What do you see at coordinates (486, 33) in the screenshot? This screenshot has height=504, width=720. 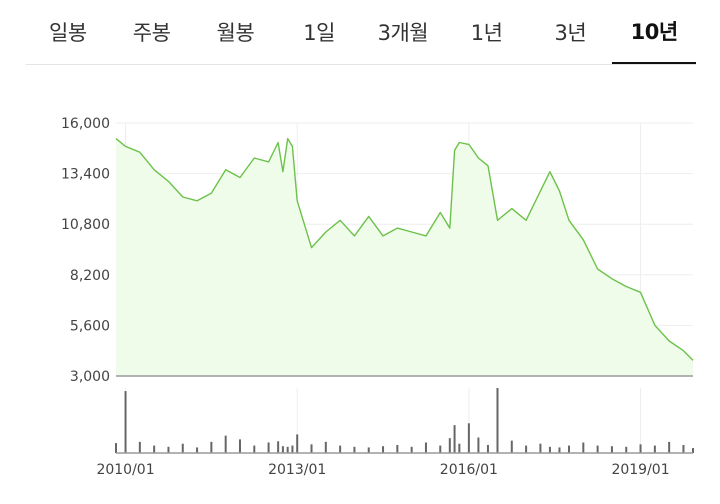 I see `tab-1-year: 1년` at bounding box center [486, 33].